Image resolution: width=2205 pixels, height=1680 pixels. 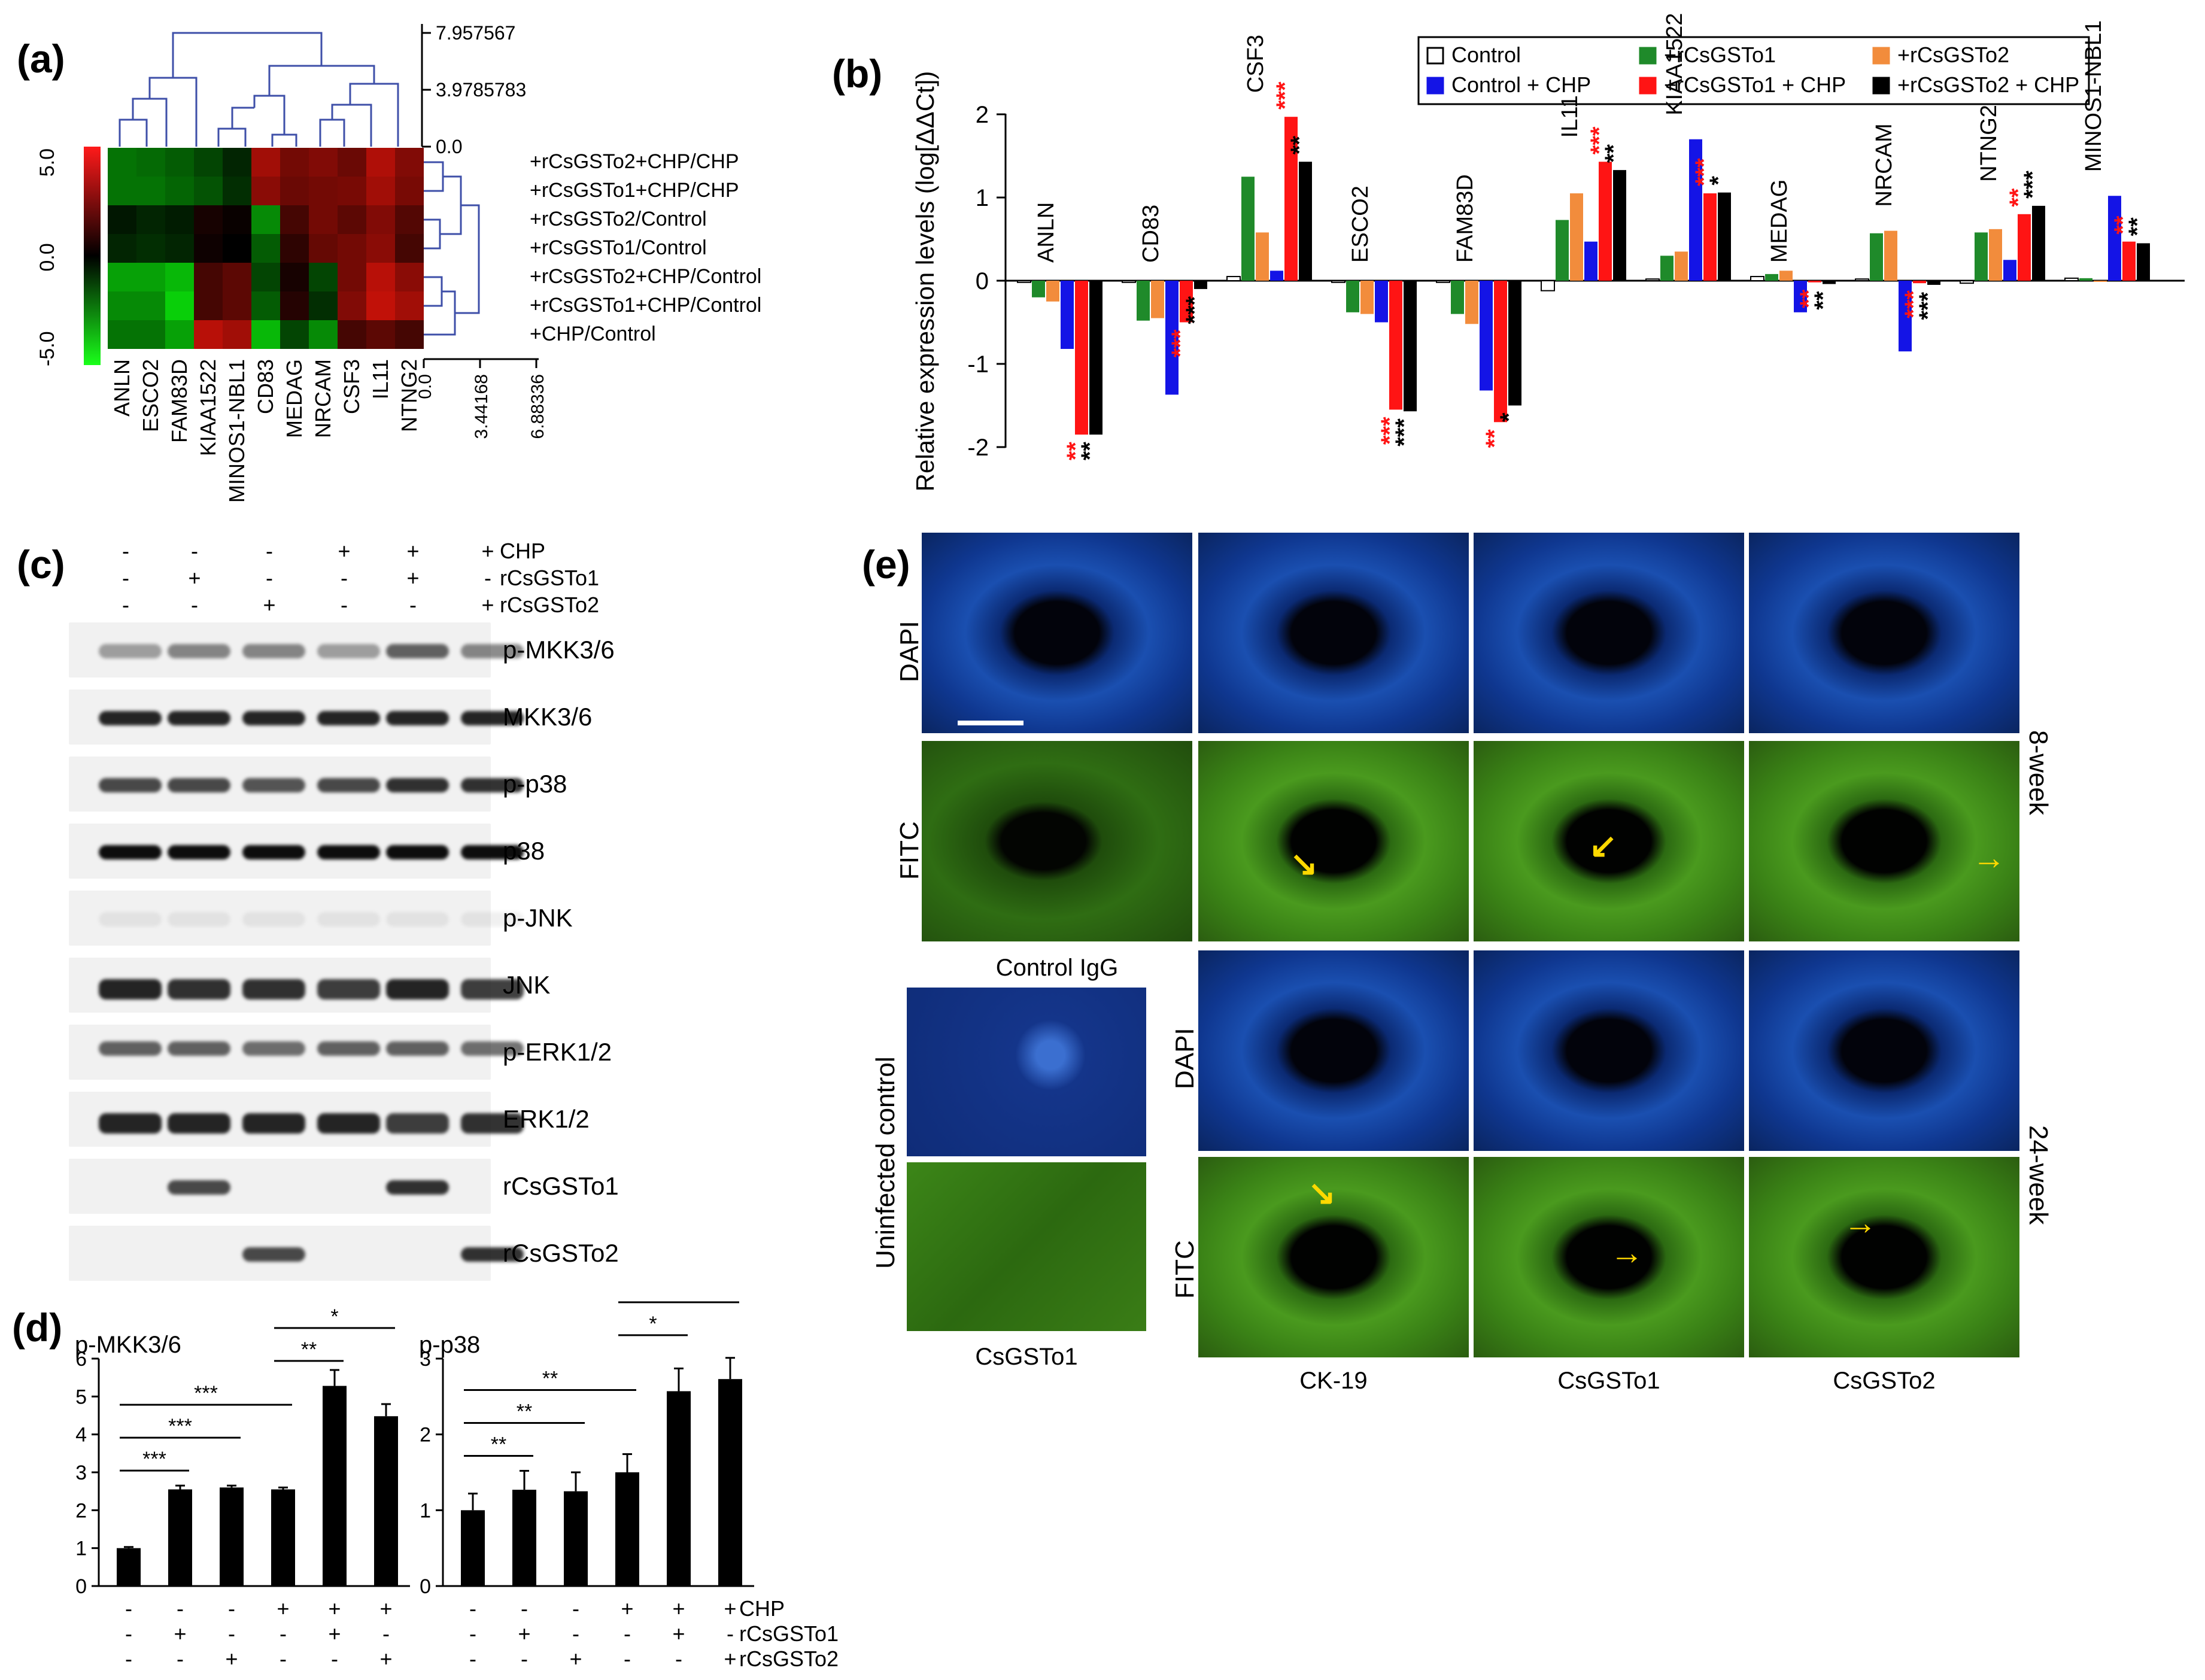 I want to click on week-24-label: 24-week, so click(x=2039, y=1175).